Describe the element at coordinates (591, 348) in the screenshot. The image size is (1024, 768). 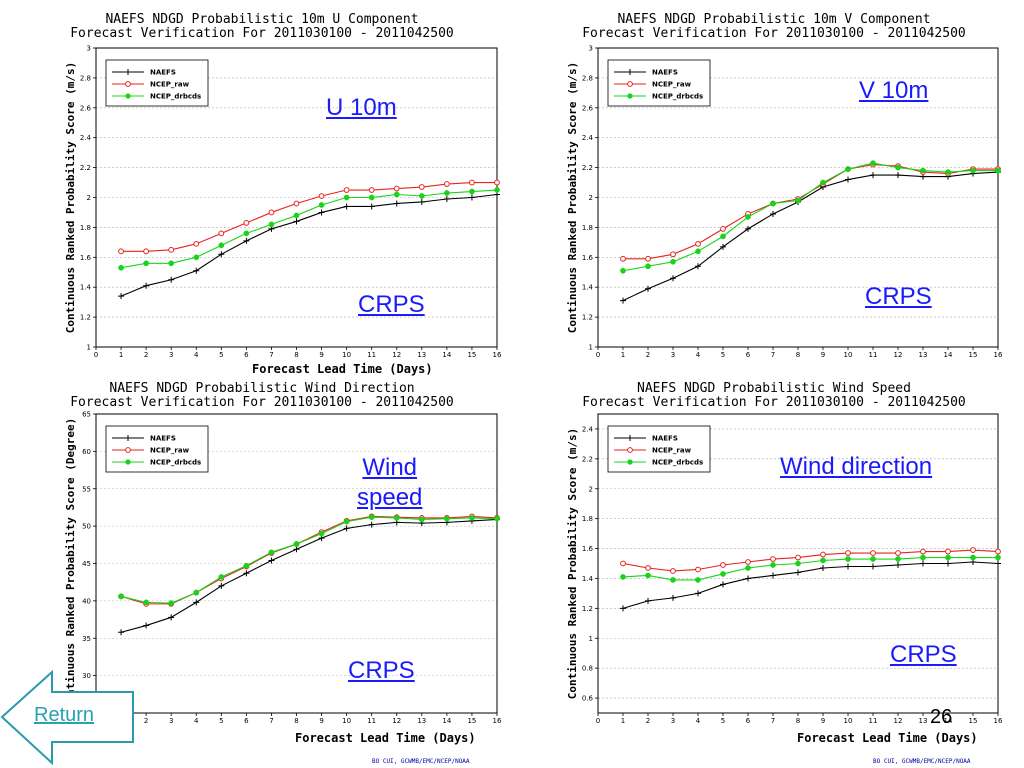
I see `y-tick-label: 1` at that location.